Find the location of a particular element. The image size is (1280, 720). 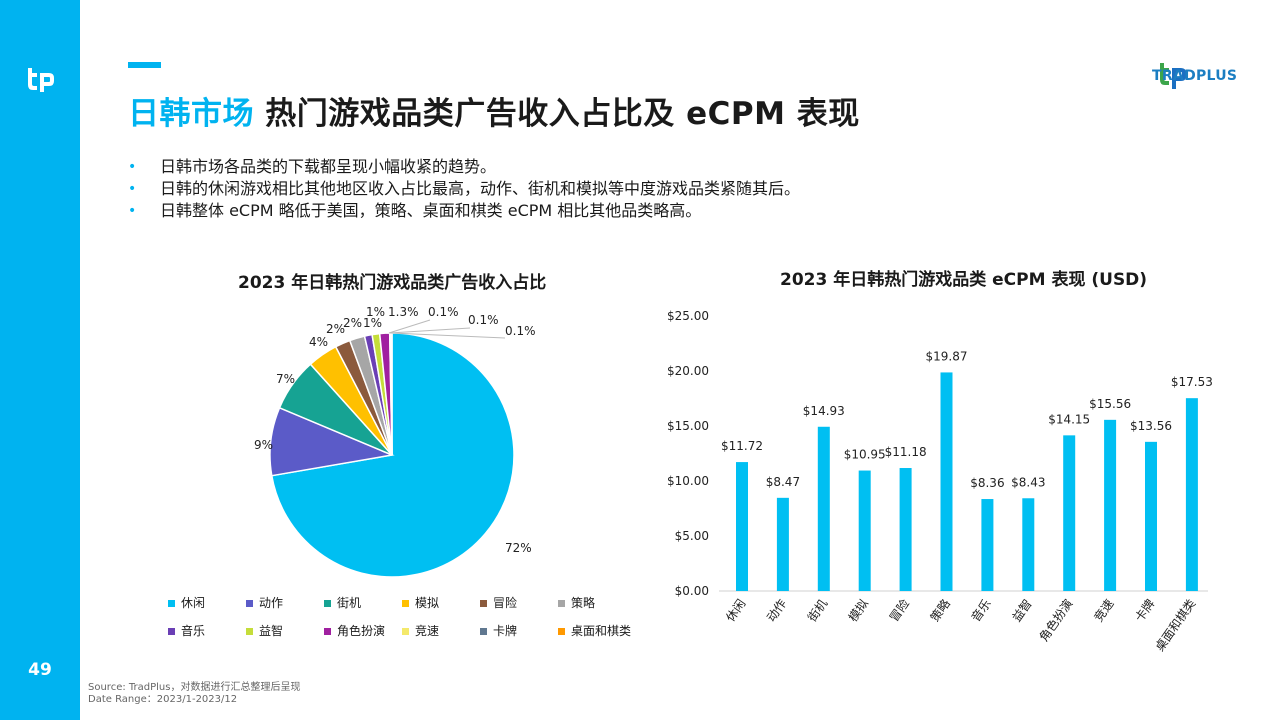

x-tick-label: 策略 is located at coordinates (940, 610).